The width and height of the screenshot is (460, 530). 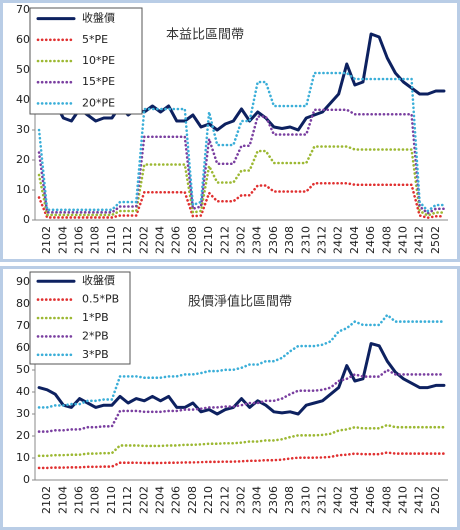 What do you see at coordinates (98, 81) in the screenshot?
I see `legend-label: 15*PE` at bounding box center [98, 81].